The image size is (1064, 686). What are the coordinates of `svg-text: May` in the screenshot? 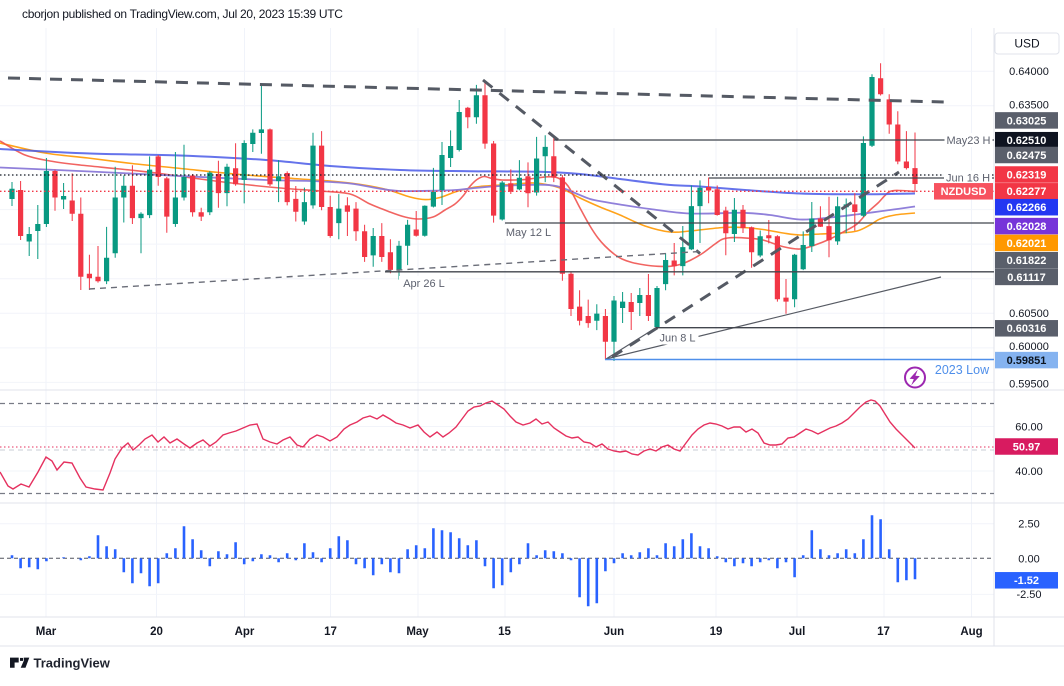 It's located at (417, 632).